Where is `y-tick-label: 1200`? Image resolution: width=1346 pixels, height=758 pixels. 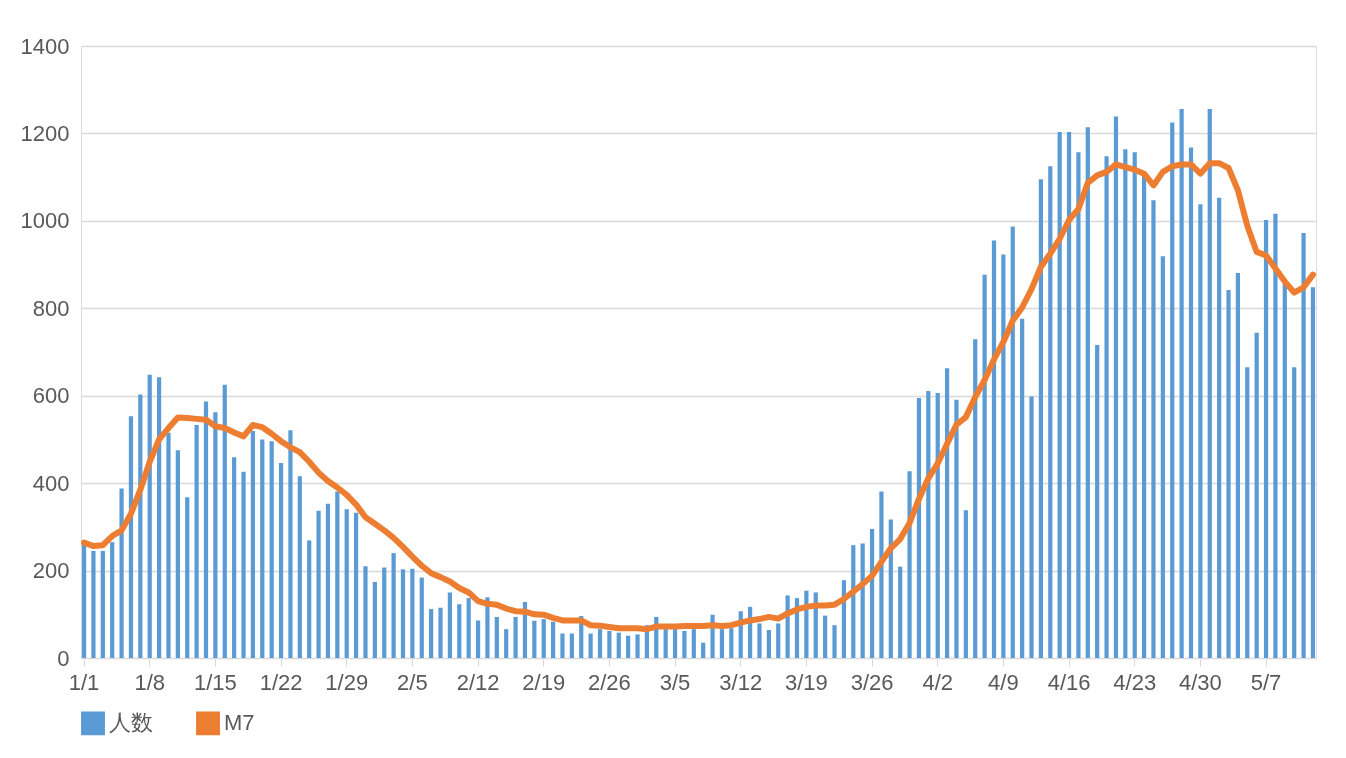
y-tick-label: 1200 is located at coordinates (45, 133).